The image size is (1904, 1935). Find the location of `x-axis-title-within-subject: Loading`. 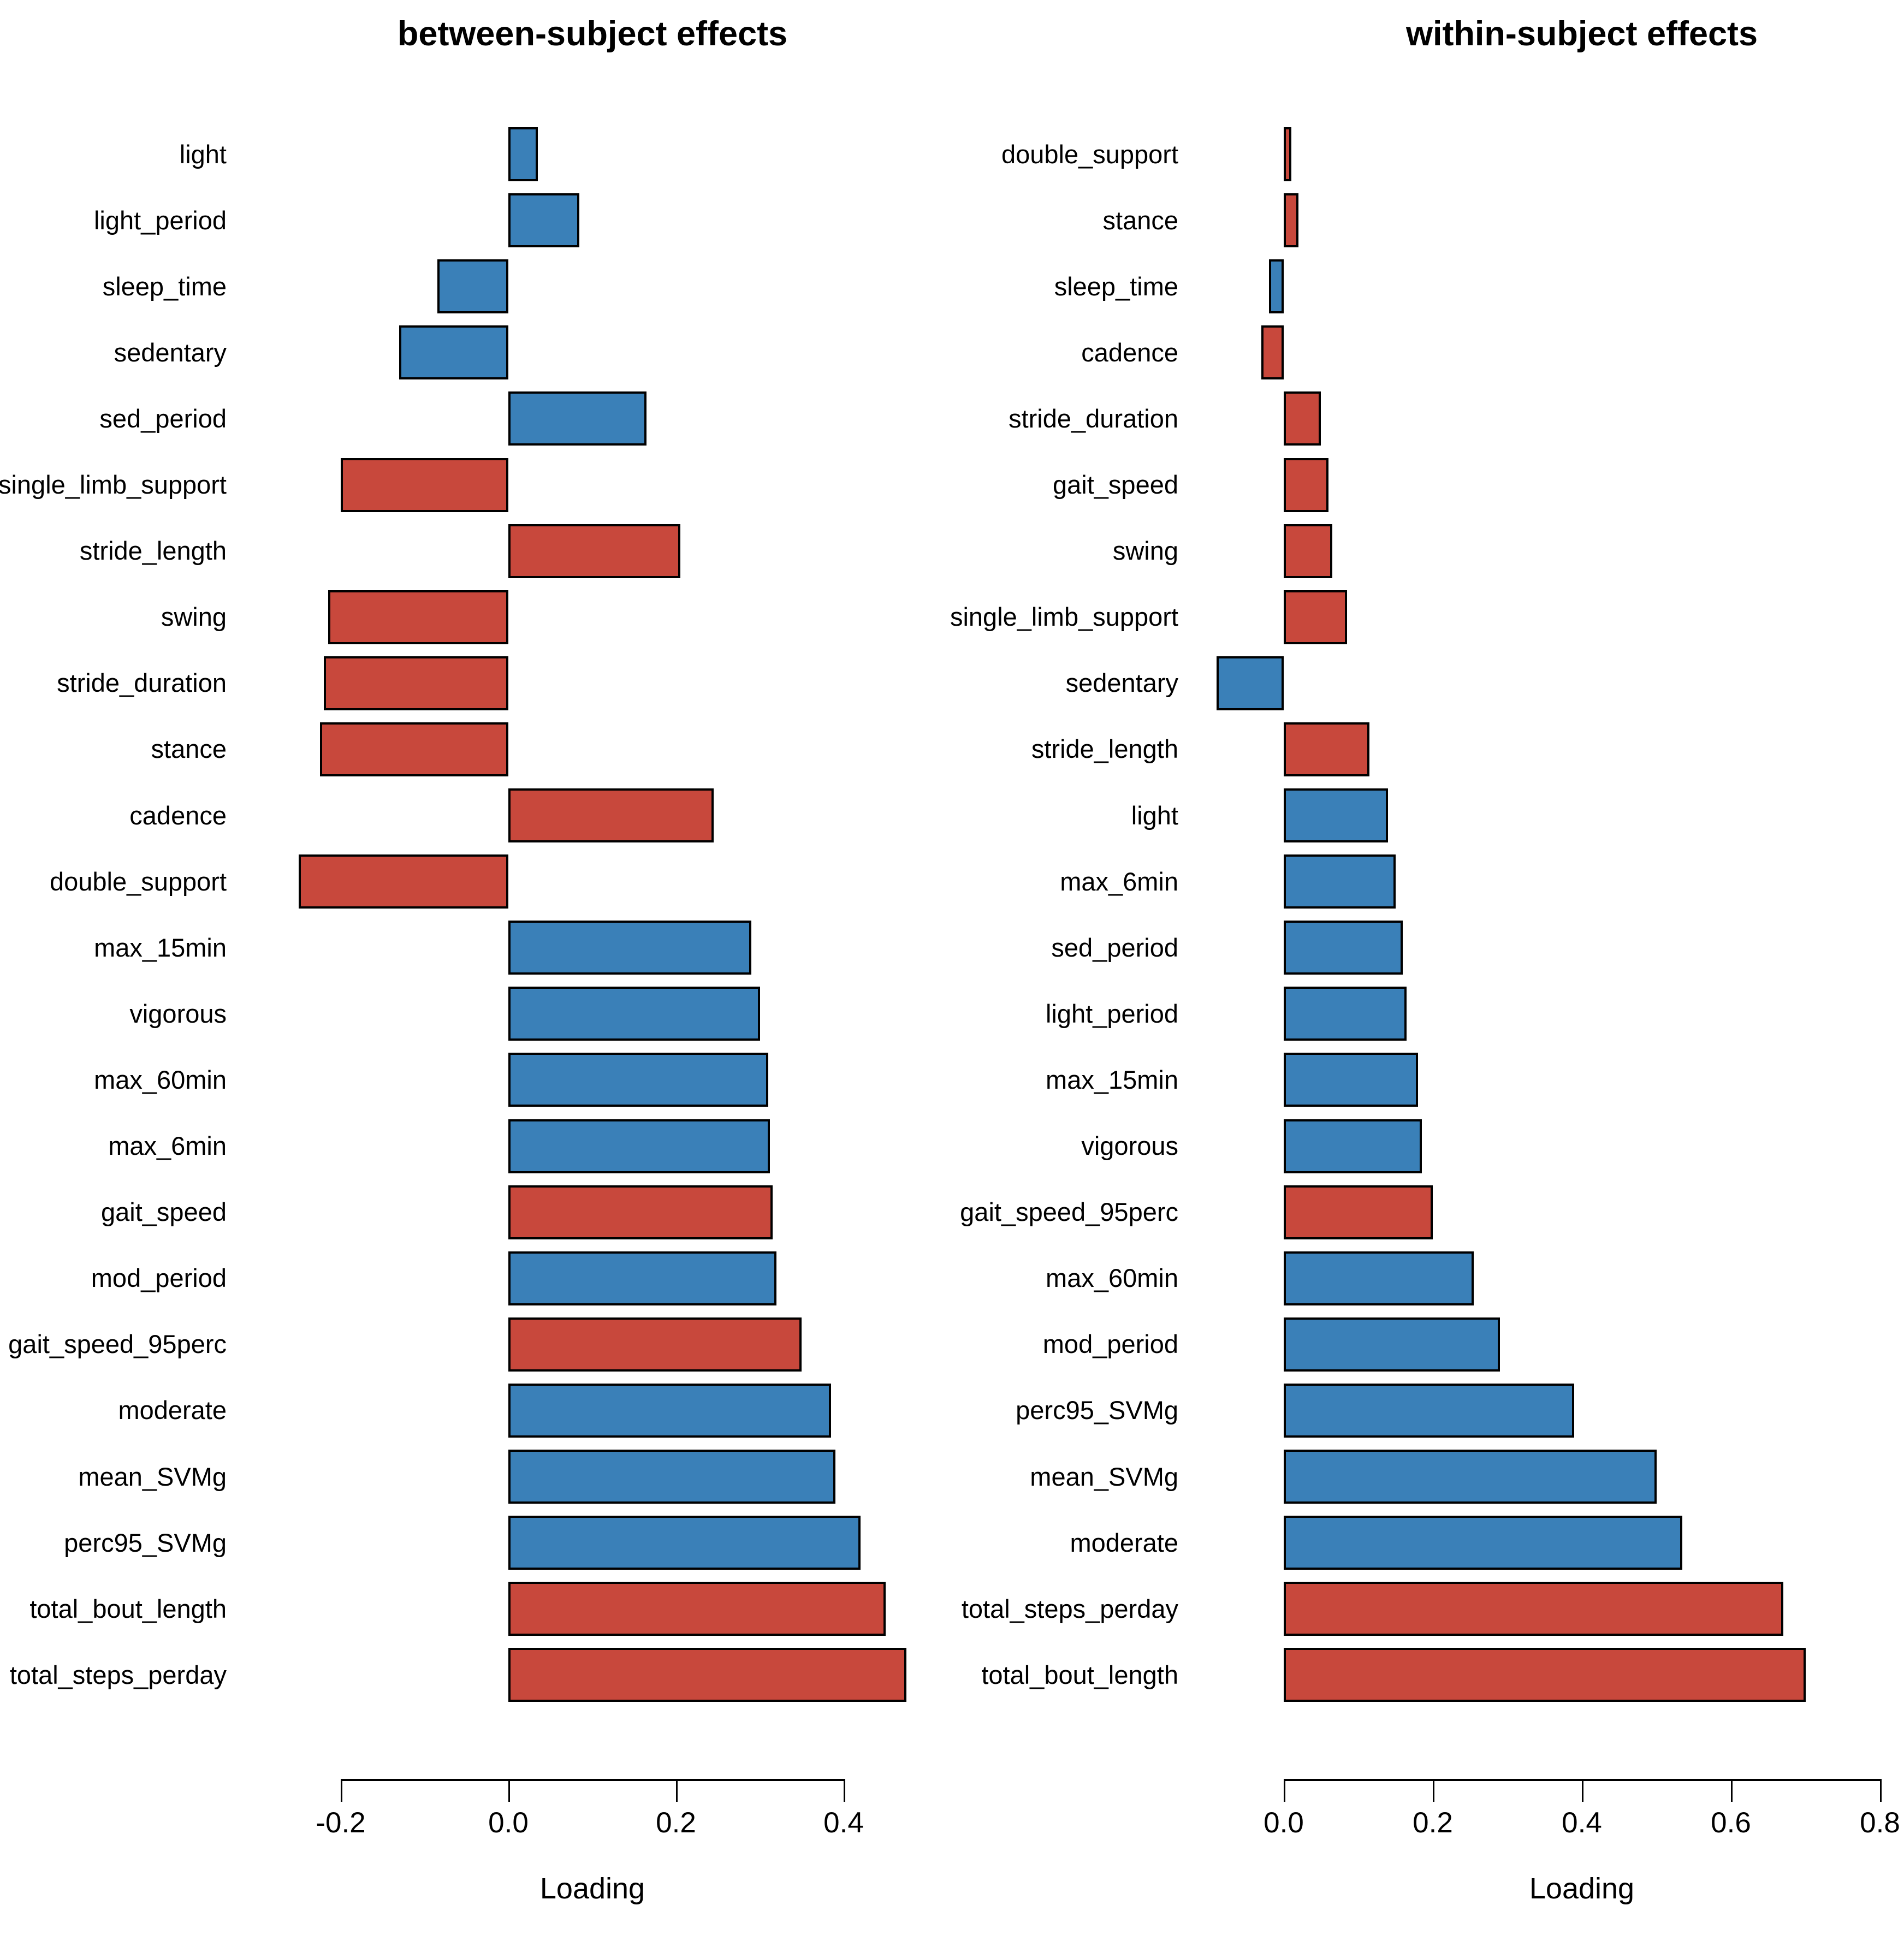

x-axis-title-within-subject: Loading is located at coordinates (1582, 1888).